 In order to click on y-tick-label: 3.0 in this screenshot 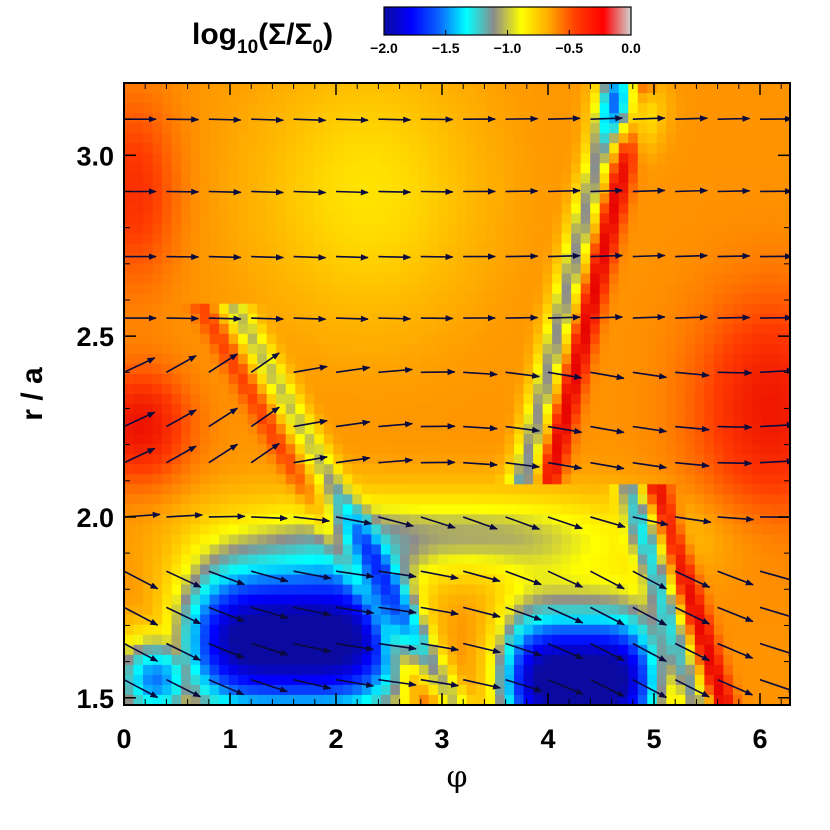, I will do `click(95, 156)`.